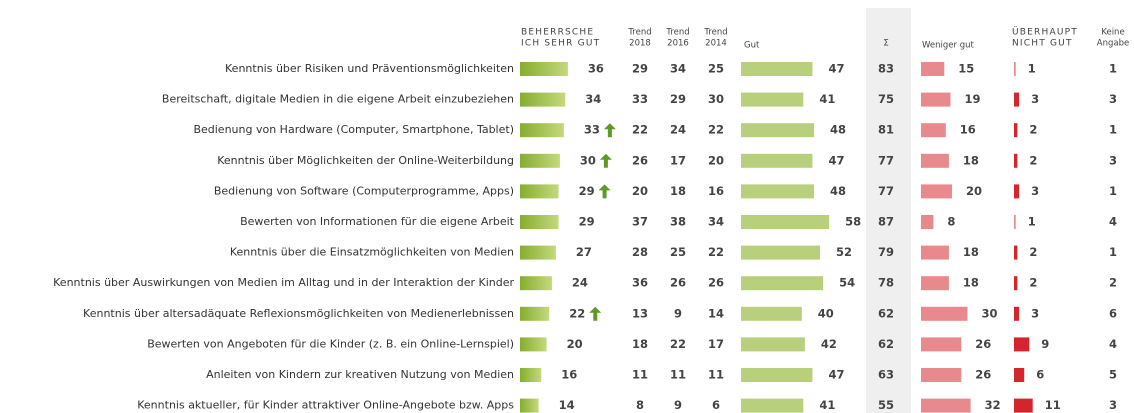 This screenshot has height=413, width=1134. Describe the element at coordinates (1053, 405) in the screenshot. I see `value-not-good: 11` at that location.